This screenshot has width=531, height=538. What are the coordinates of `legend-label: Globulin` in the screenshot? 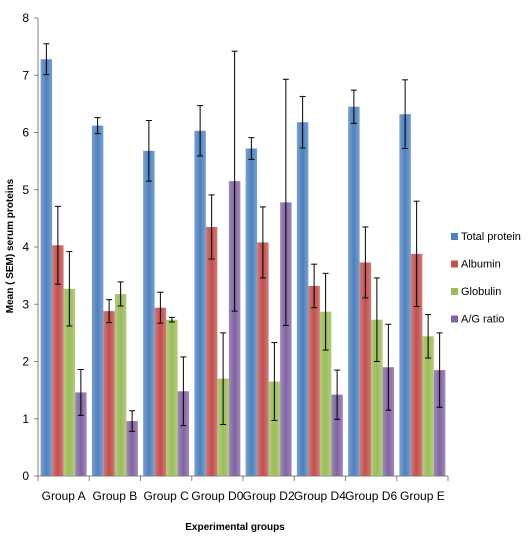 It's located at (481, 292).